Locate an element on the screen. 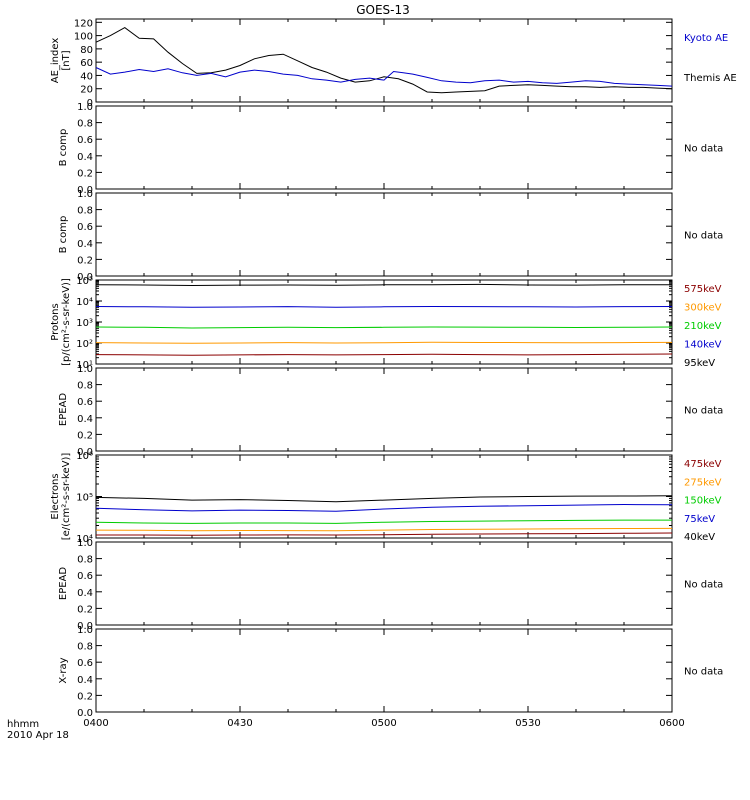 This screenshot has width=750, height=800. time-axis-label-date: 2010 Apr 18 is located at coordinates (38, 735).